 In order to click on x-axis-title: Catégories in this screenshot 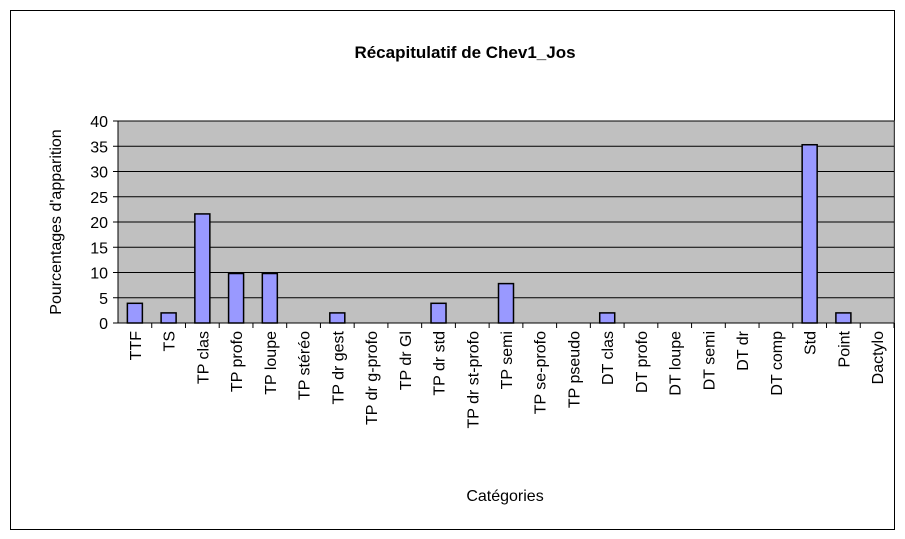, I will do `click(504, 496)`.